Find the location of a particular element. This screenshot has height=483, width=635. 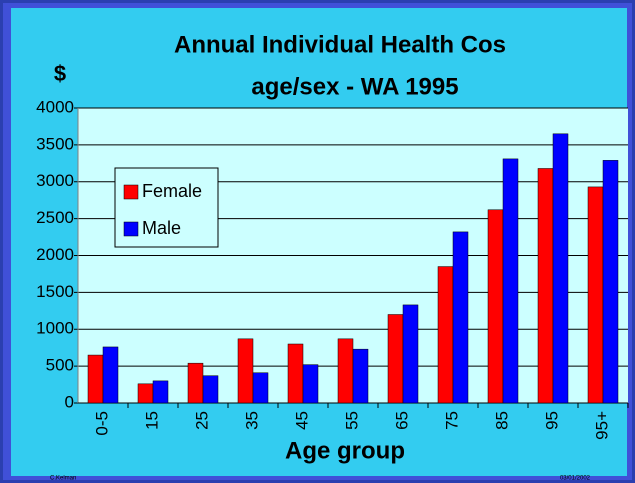

x-tick-label: 0-5 is located at coordinates (101, 423).